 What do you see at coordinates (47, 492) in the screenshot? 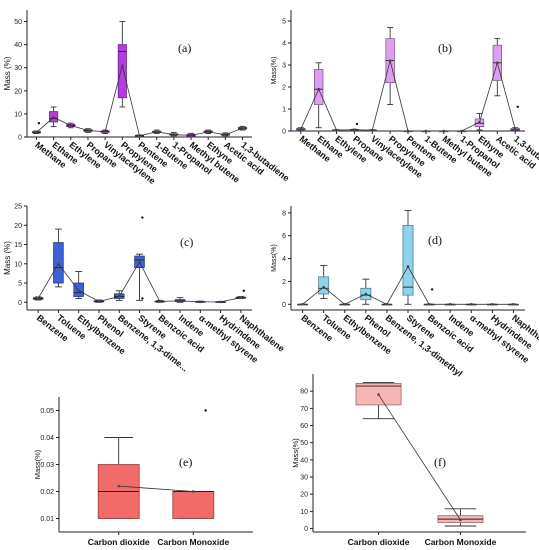
I see `y-tick-label: 0.02` at bounding box center [47, 492].